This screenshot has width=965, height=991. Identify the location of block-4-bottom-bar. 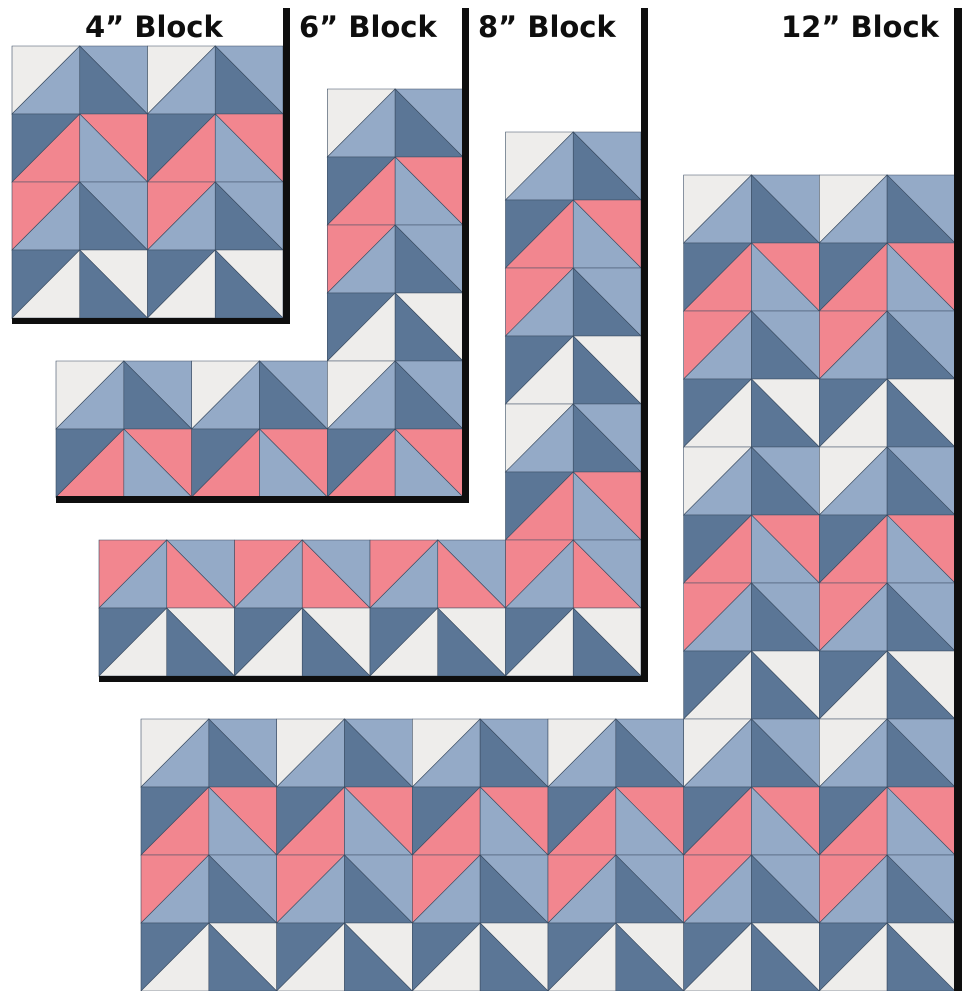
(151, 321).